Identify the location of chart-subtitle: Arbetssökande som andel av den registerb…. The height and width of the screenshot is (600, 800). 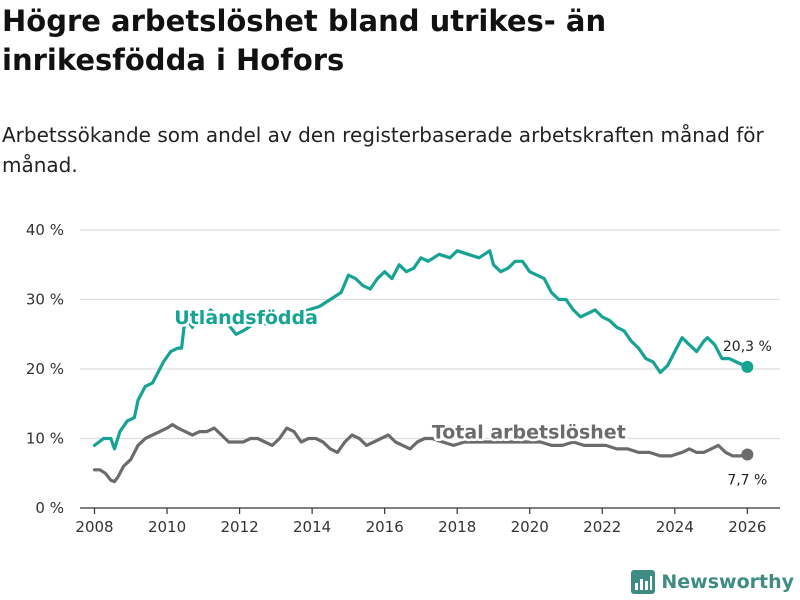
(383, 150).